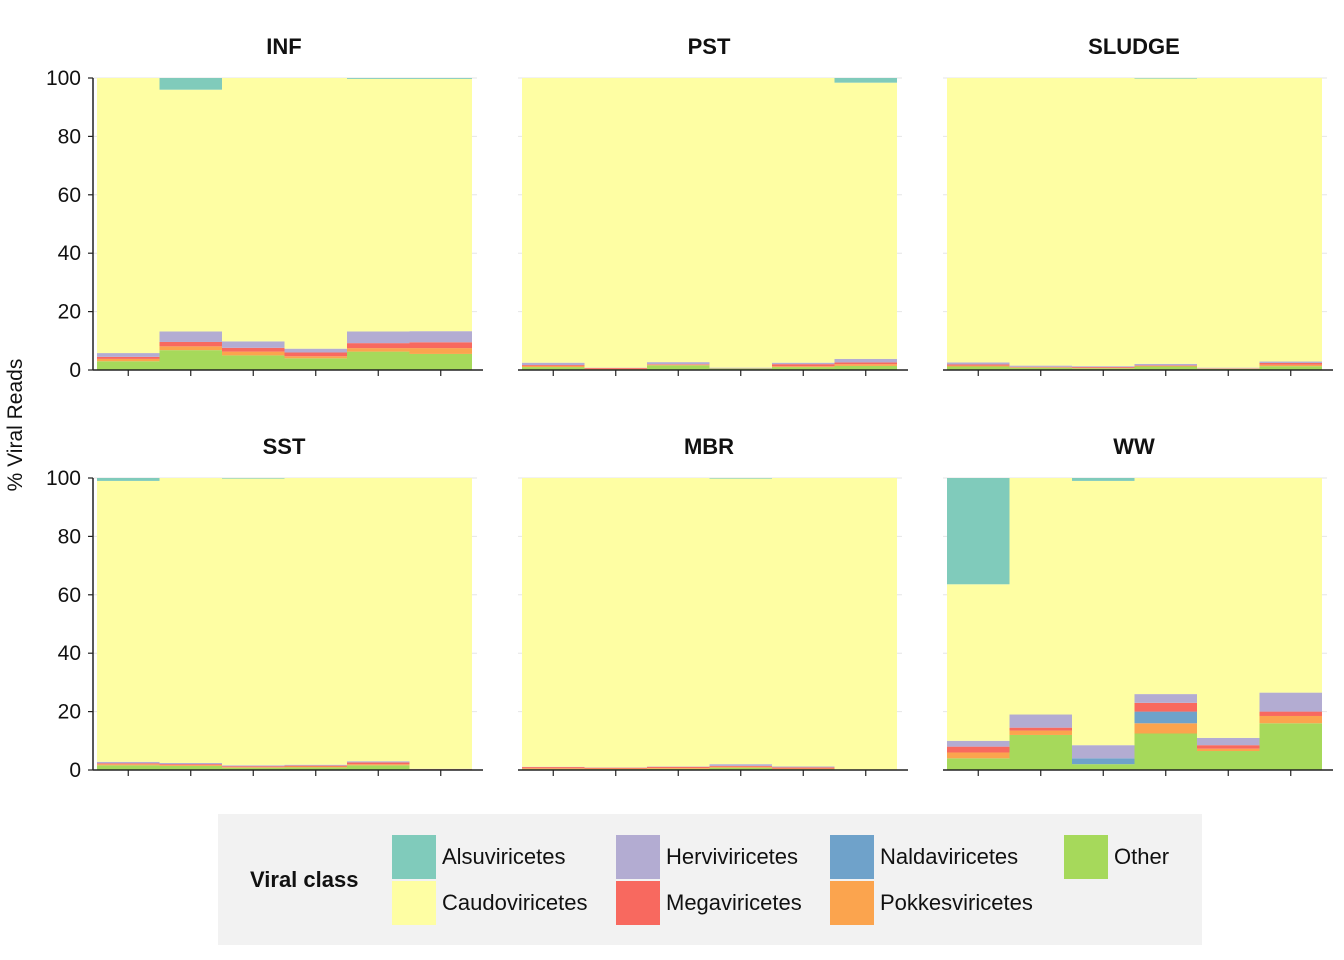  Describe the element at coordinates (978, 531) in the screenshot. I see `bar-segment-ww-1-alsuviricetes` at that location.